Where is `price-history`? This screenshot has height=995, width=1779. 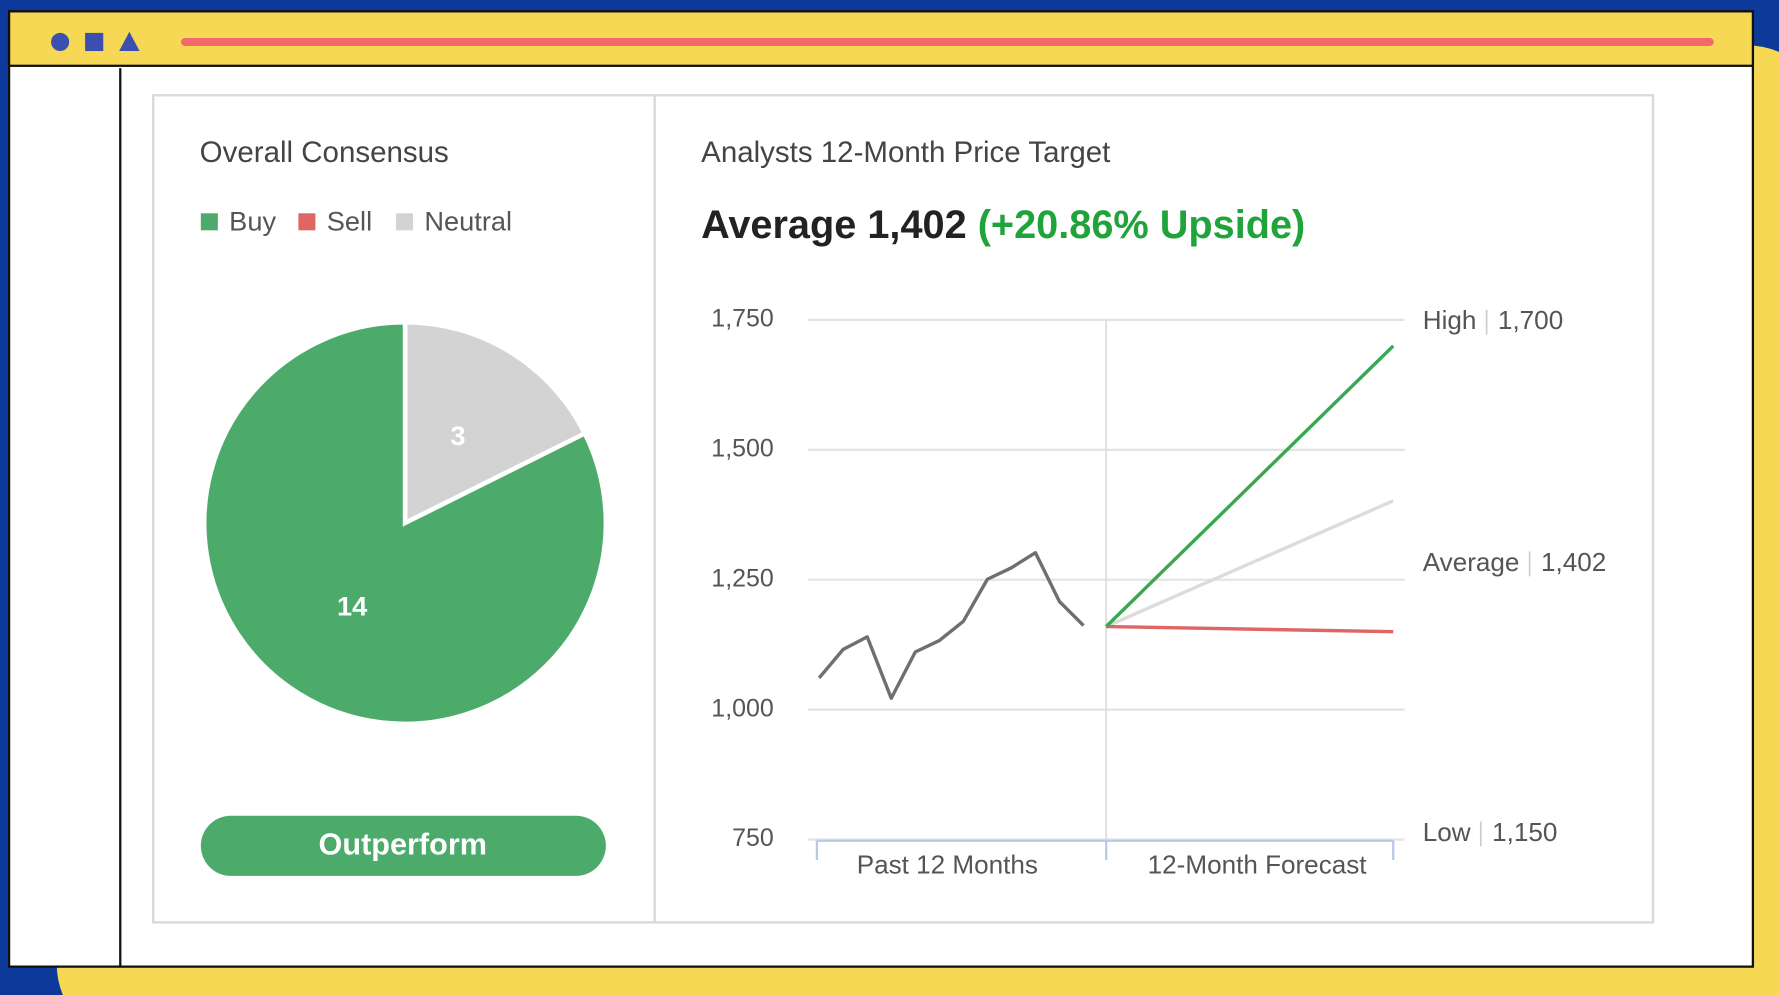
price-history is located at coordinates (951, 625).